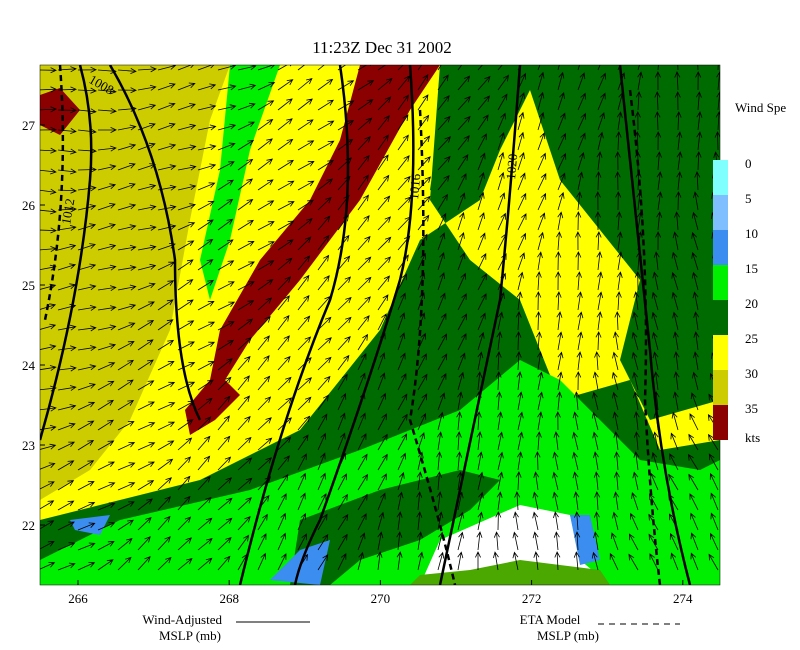 The image size is (800, 650). I want to click on y-tick-label: 27, so click(29, 125).